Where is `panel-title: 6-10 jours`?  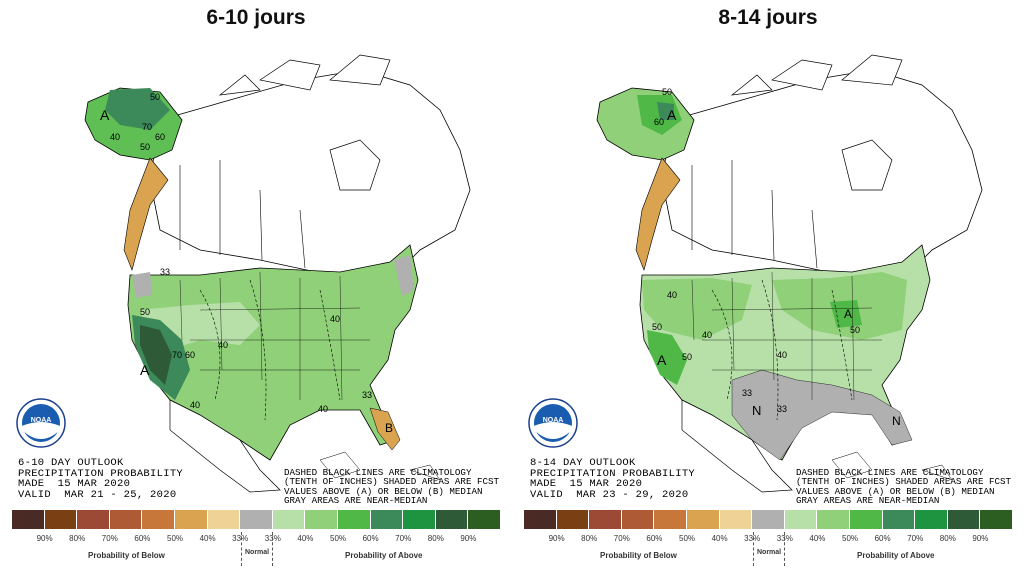
panel-title: 6-10 jours is located at coordinates (256, 17).